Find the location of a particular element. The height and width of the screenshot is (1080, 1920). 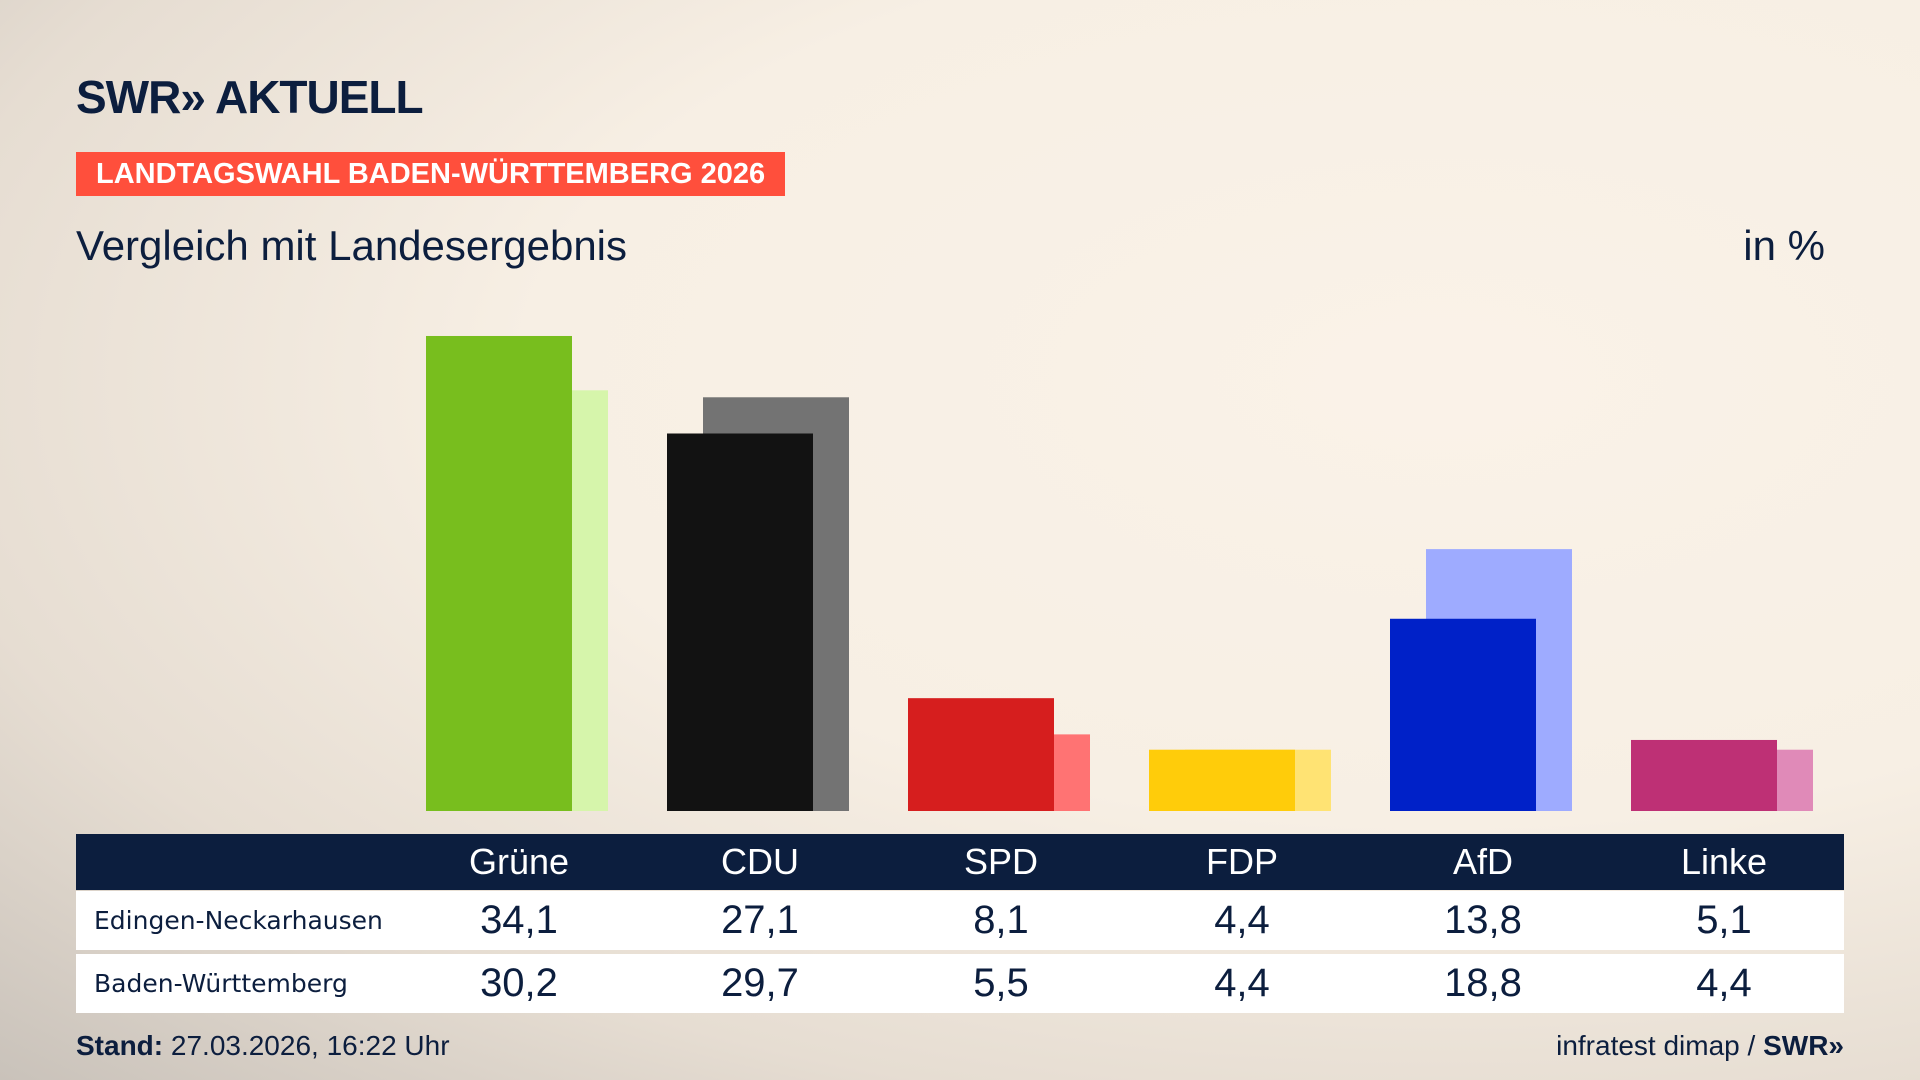

party-header: FDP is located at coordinates (1242, 861).